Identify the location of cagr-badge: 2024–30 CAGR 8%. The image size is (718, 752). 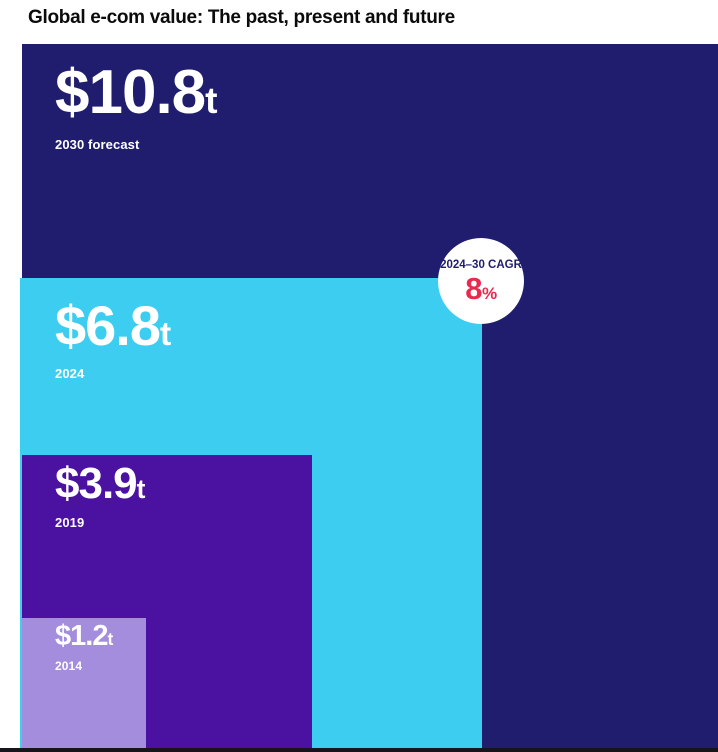
(481, 281).